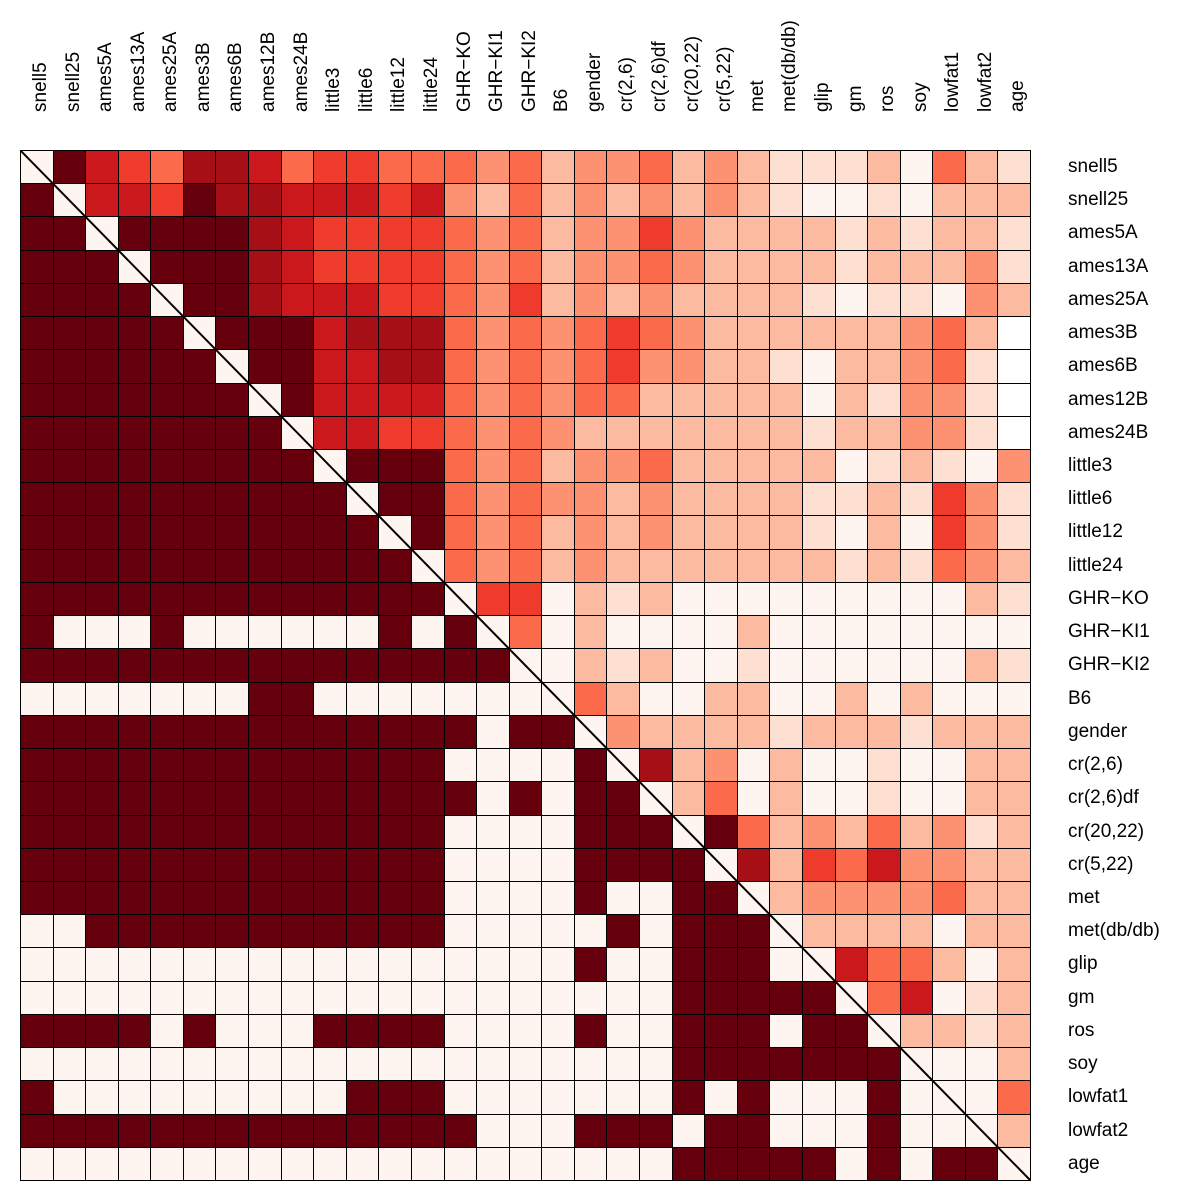 Image resolution: width=1200 pixels, height=1200 pixels. What do you see at coordinates (855, 98) in the screenshot?
I see `column-label-text: gm` at bounding box center [855, 98].